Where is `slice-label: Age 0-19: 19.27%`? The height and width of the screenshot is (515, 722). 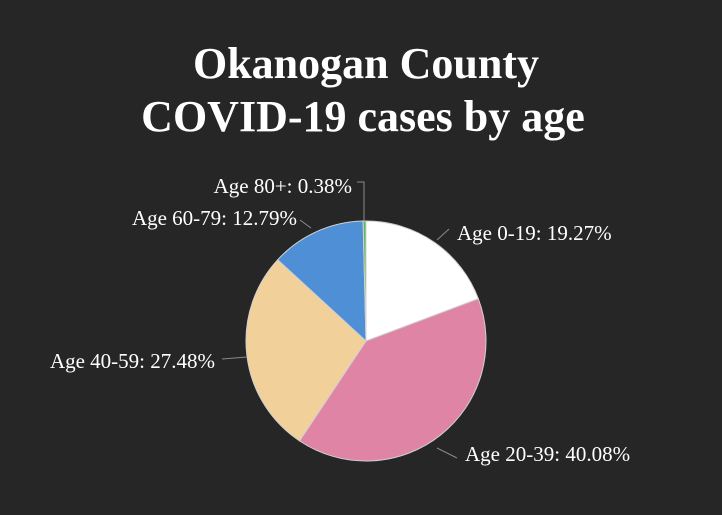
slice-label: Age 0-19: 19.27% is located at coordinates (534, 233).